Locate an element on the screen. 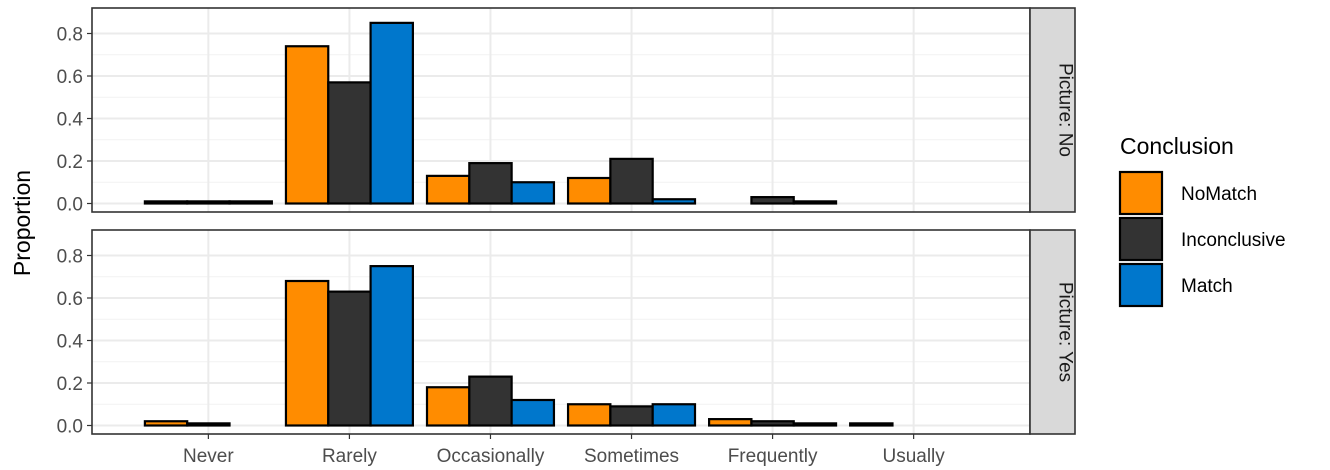  bar-inconclusive-occasionally: Inconclusive / Occasionally: 0.19 is located at coordinates (490, 183).